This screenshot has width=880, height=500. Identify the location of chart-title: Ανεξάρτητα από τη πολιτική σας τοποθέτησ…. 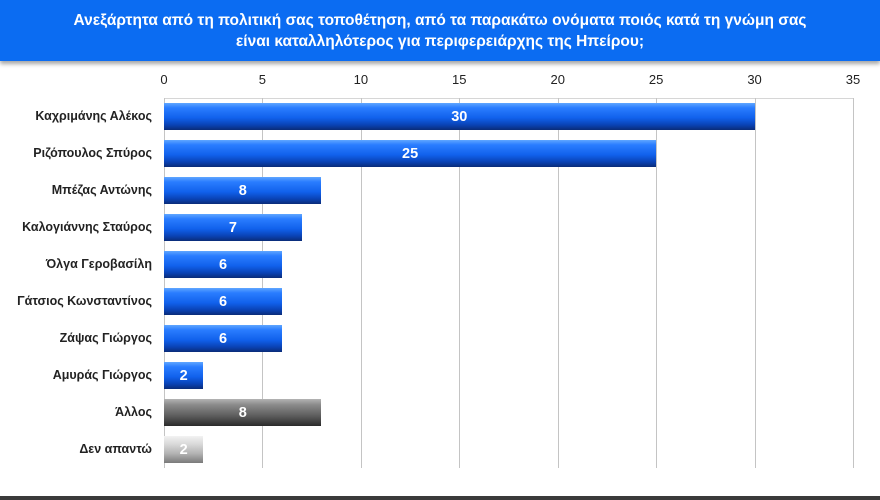
(440, 30).